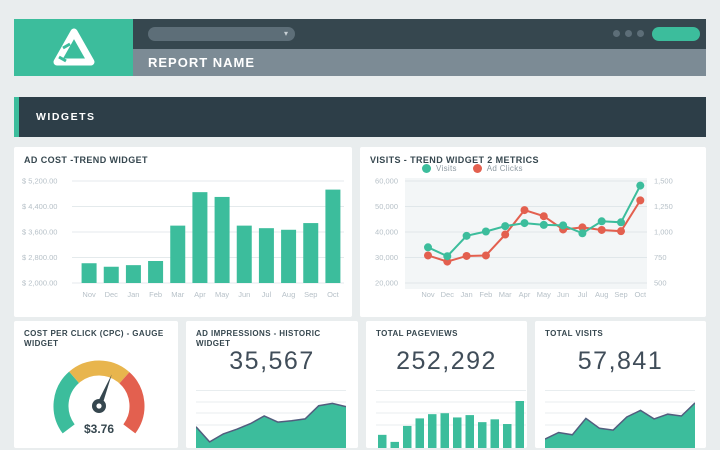 This screenshot has height=450, width=720. Describe the element at coordinates (620, 361) in the screenshot. I see `stat-value: 57,841` at that location.